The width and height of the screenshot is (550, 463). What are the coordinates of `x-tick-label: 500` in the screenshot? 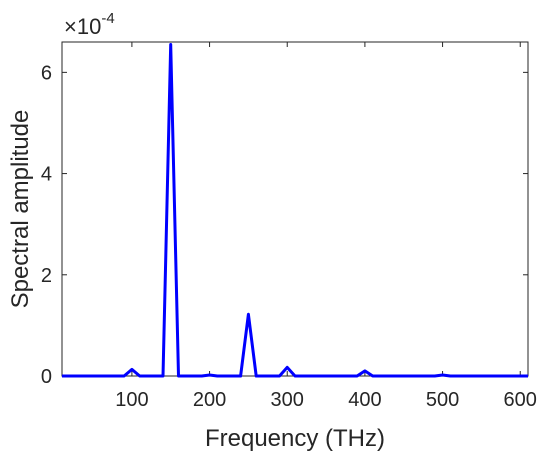 It's located at (442, 400).